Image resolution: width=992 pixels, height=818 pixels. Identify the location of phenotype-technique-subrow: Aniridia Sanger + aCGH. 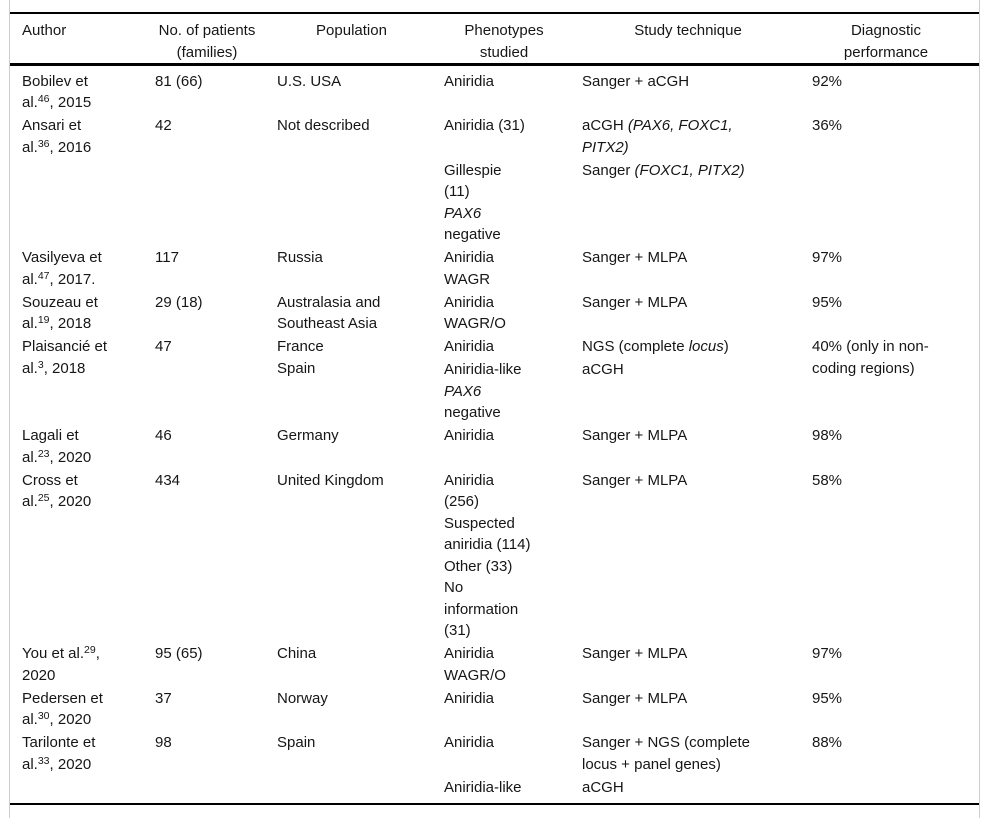
(628, 82).